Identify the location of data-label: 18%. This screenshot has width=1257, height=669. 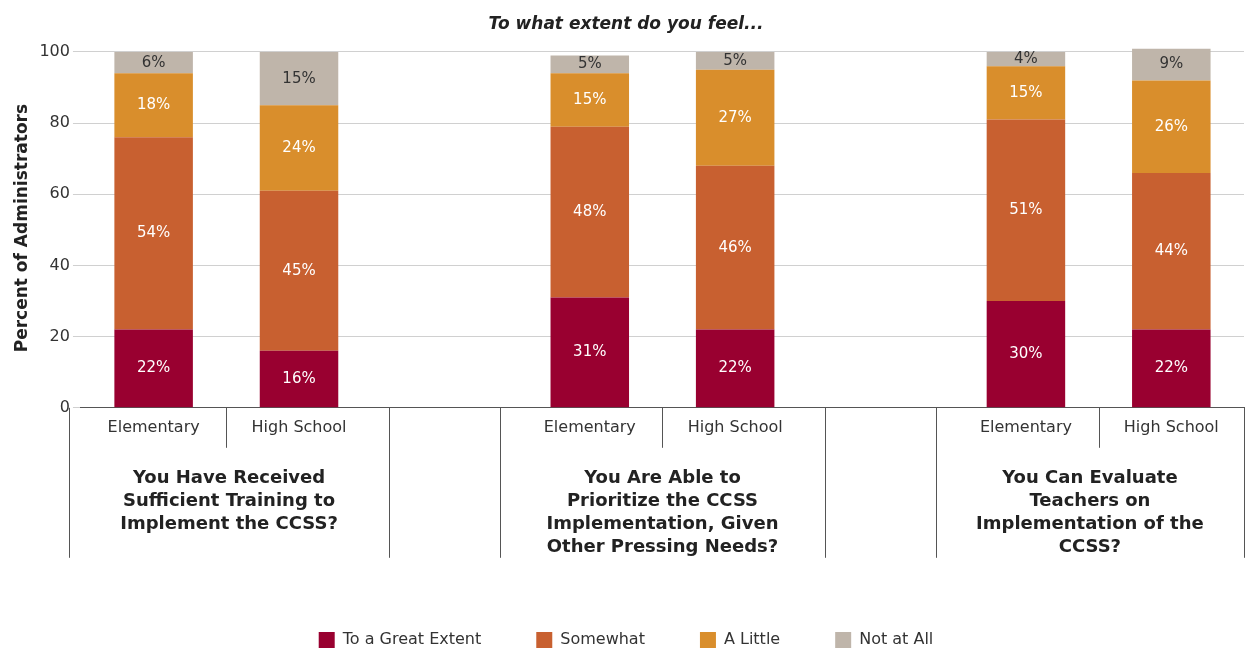
(153, 104).